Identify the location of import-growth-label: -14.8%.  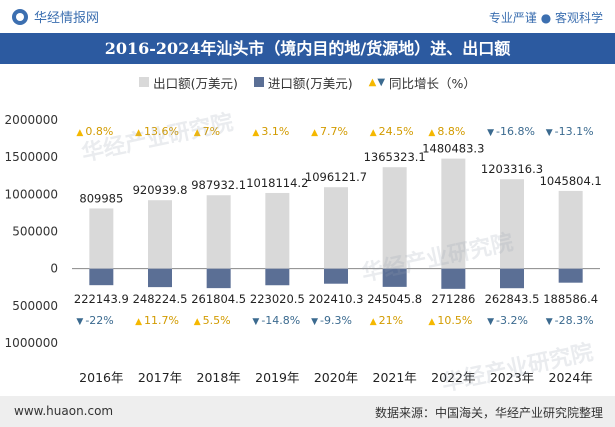
(280, 320).